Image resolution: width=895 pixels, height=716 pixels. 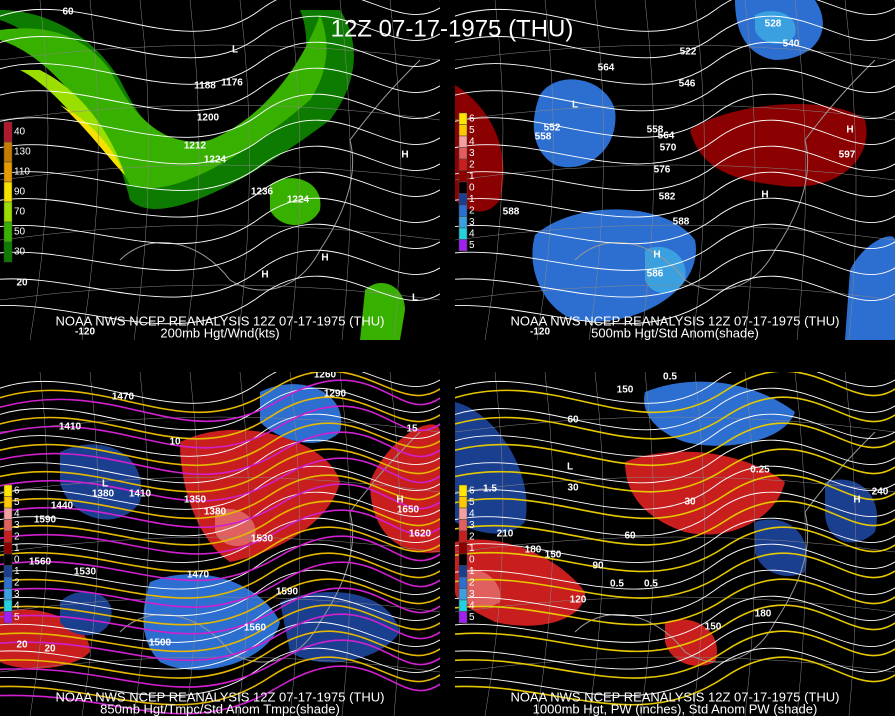 What do you see at coordinates (552, 128) in the screenshot?
I see `contour-label: 552` at bounding box center [552, 128].